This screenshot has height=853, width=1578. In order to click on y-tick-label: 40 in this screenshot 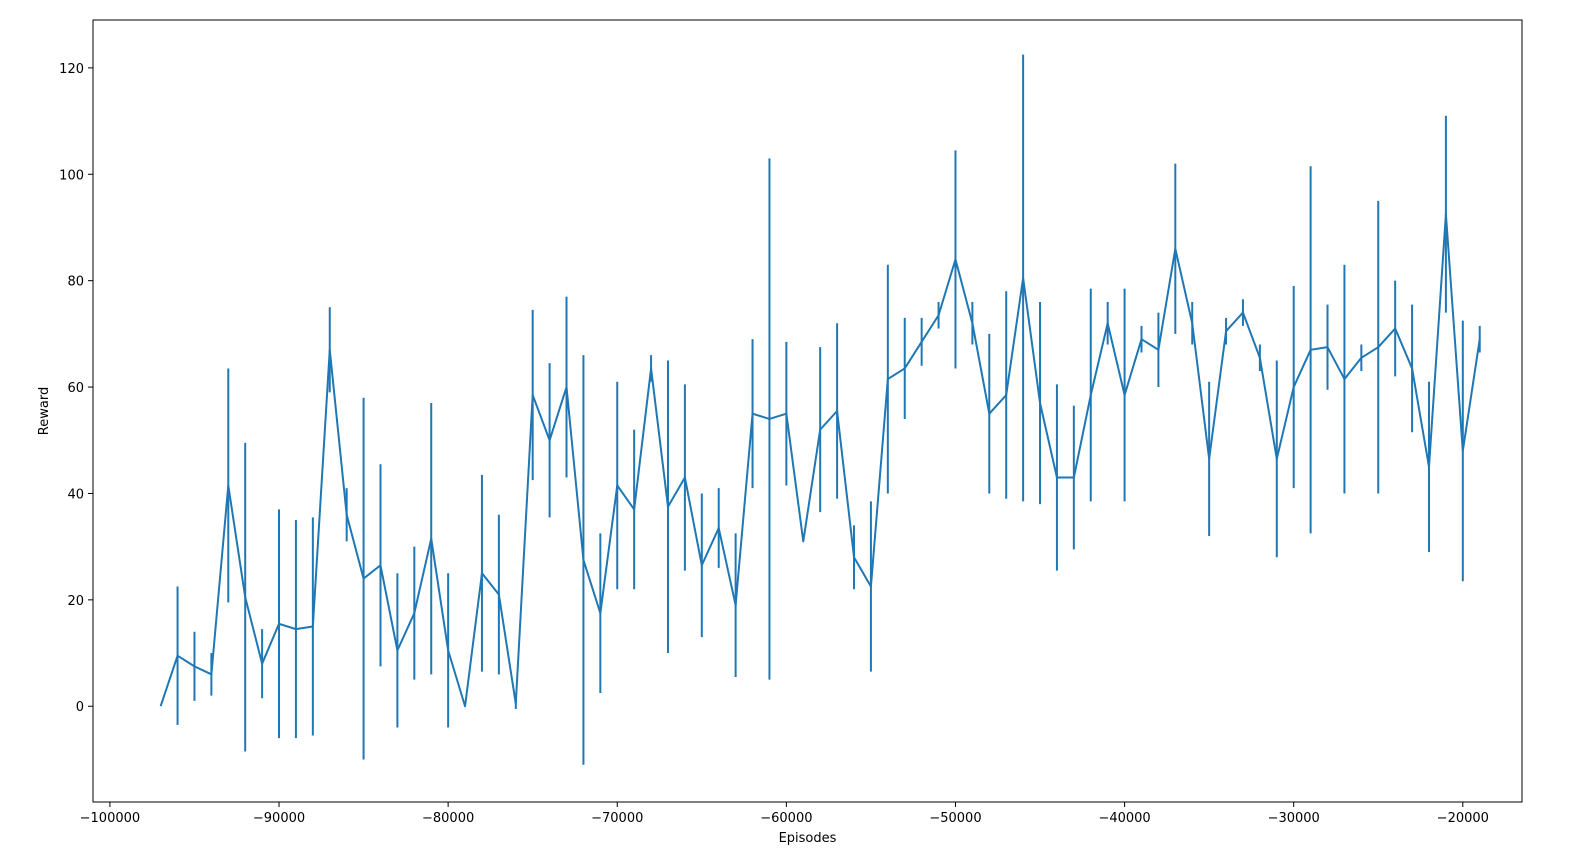, I will do `click(75, 494)`.